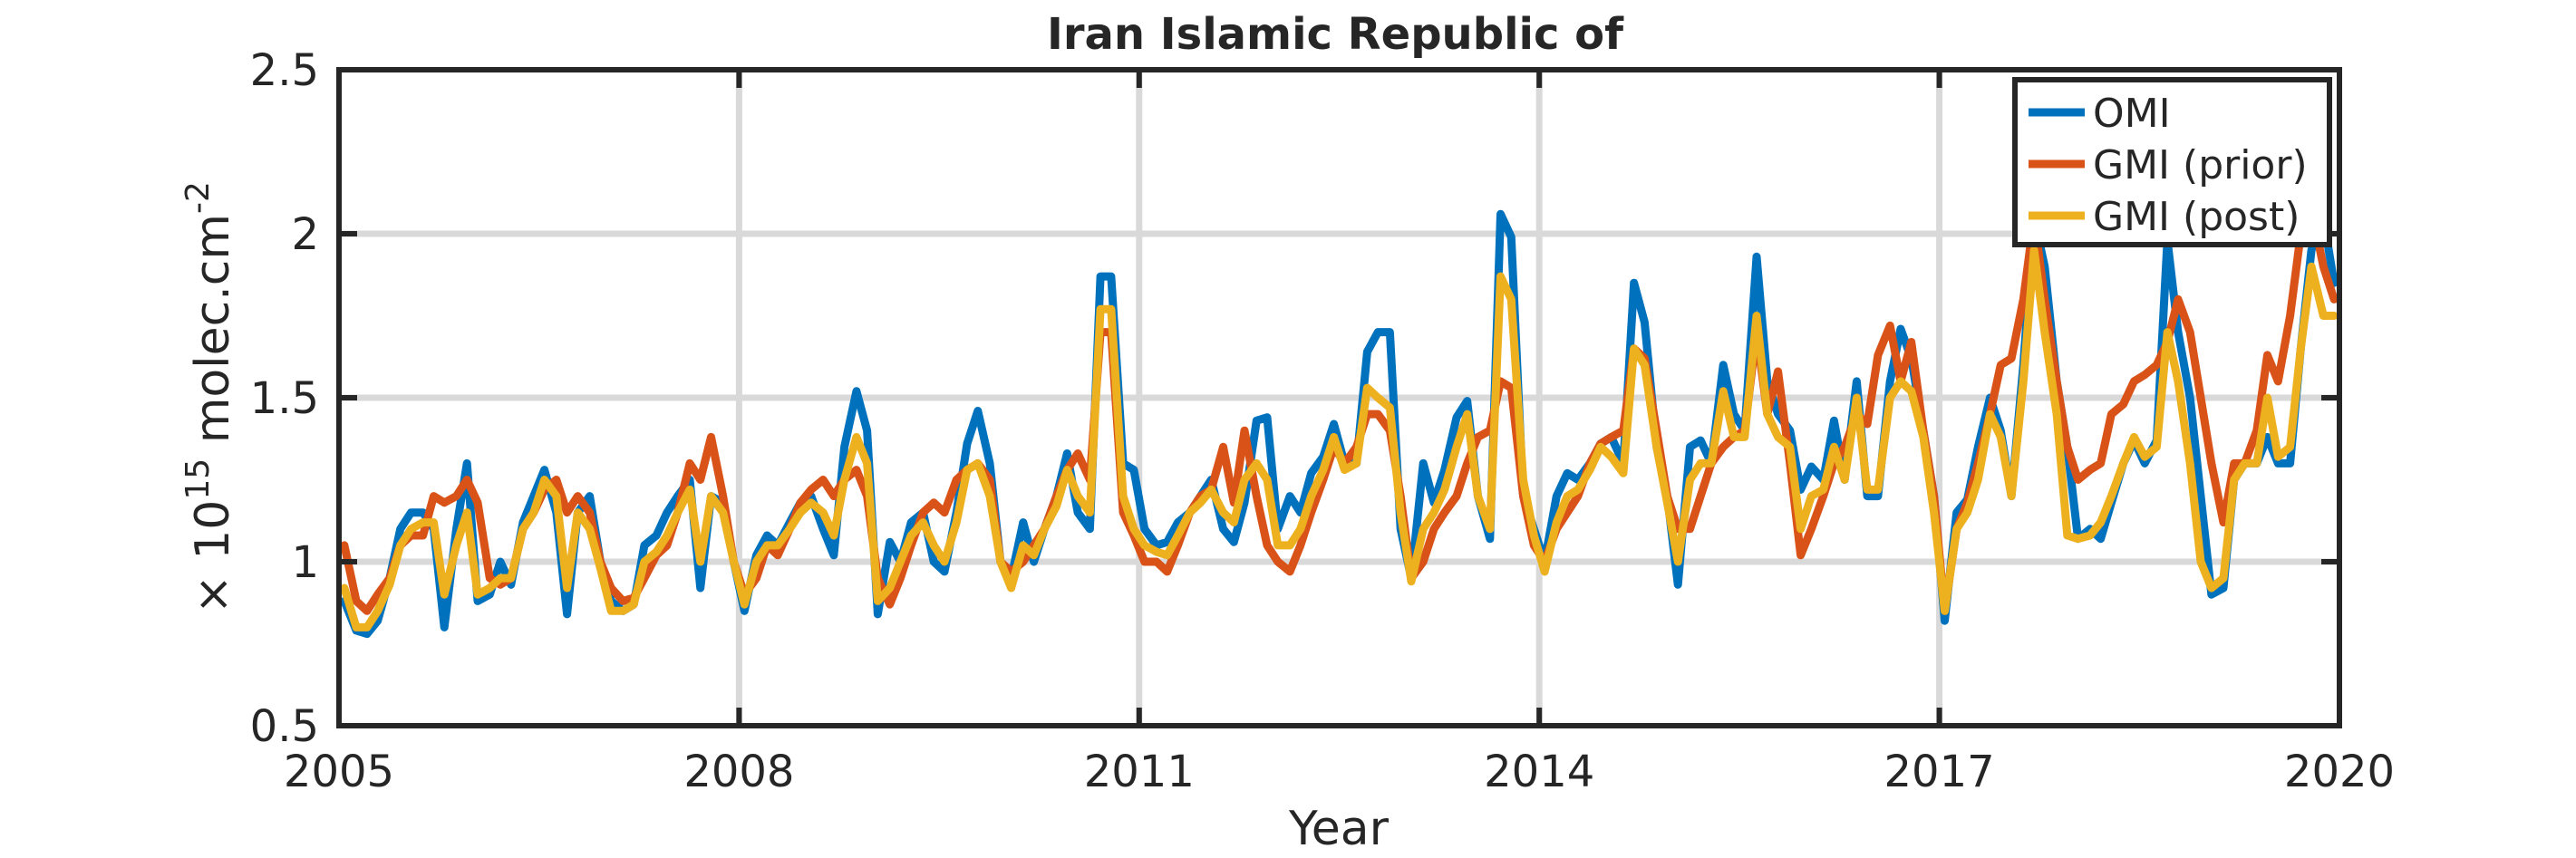 This screenshot has width=2576, height=858. I want to click on x-tick-label: 2020, so click(2339, 772).